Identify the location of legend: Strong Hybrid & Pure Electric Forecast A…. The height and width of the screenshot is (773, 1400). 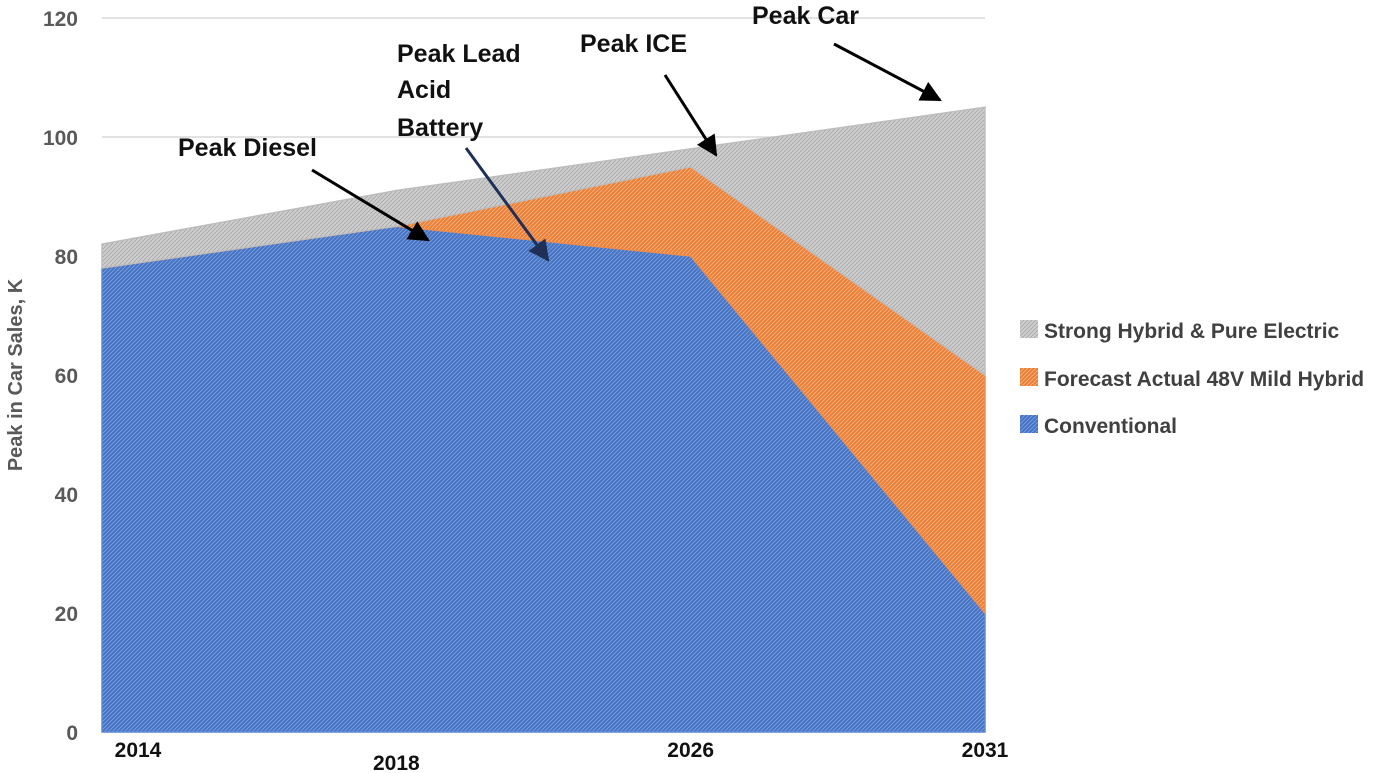
(1192, 379).